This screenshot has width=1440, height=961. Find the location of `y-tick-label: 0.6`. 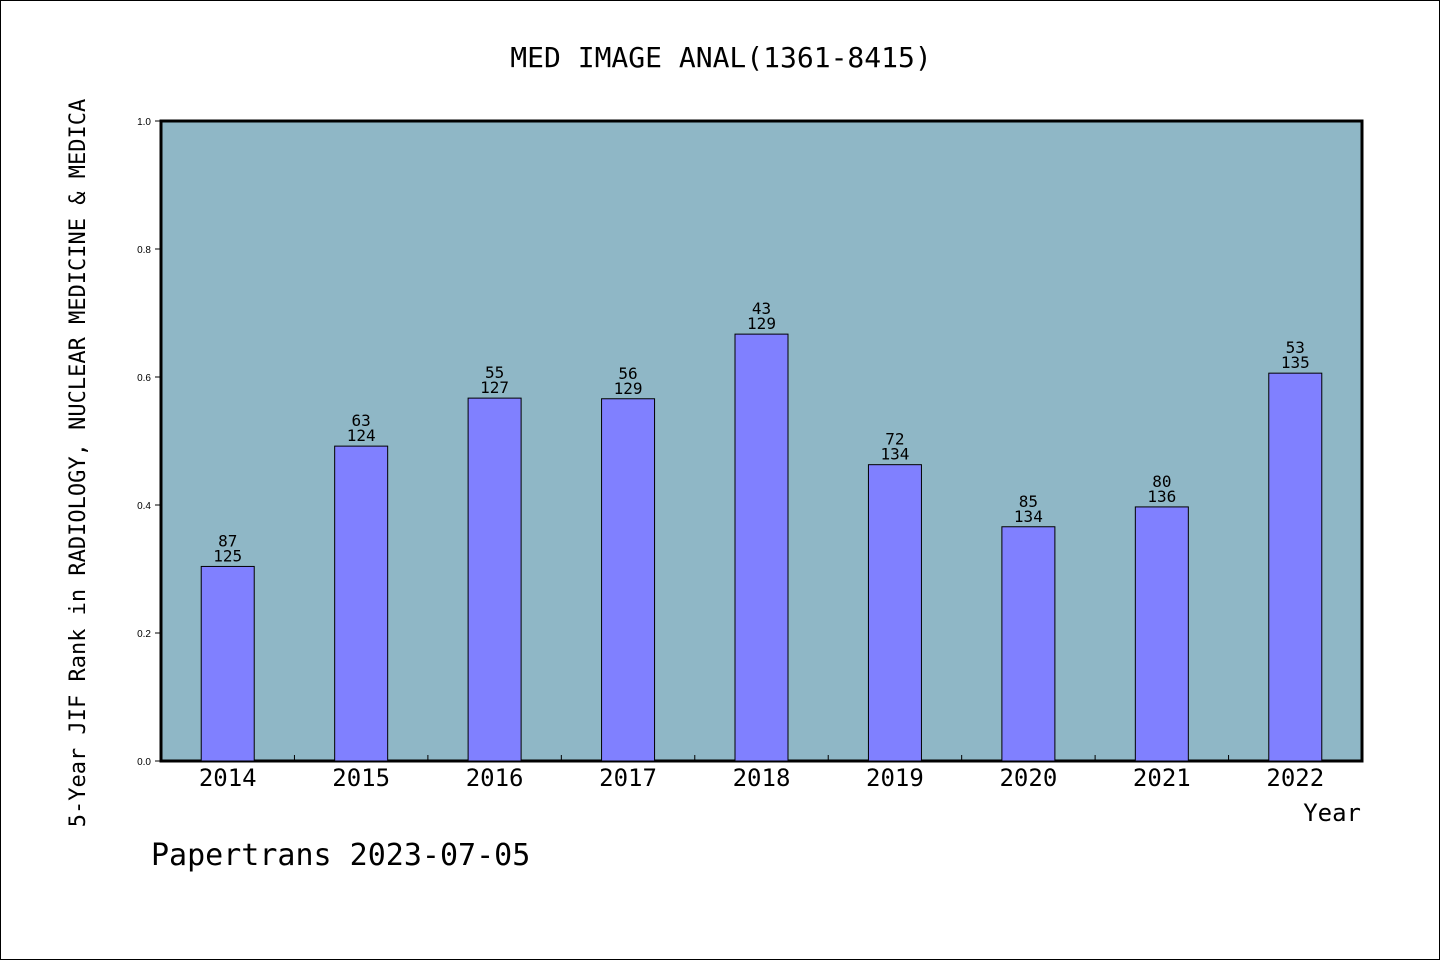

y-tick-label: 0.6 is located at coordinates (144, 378).